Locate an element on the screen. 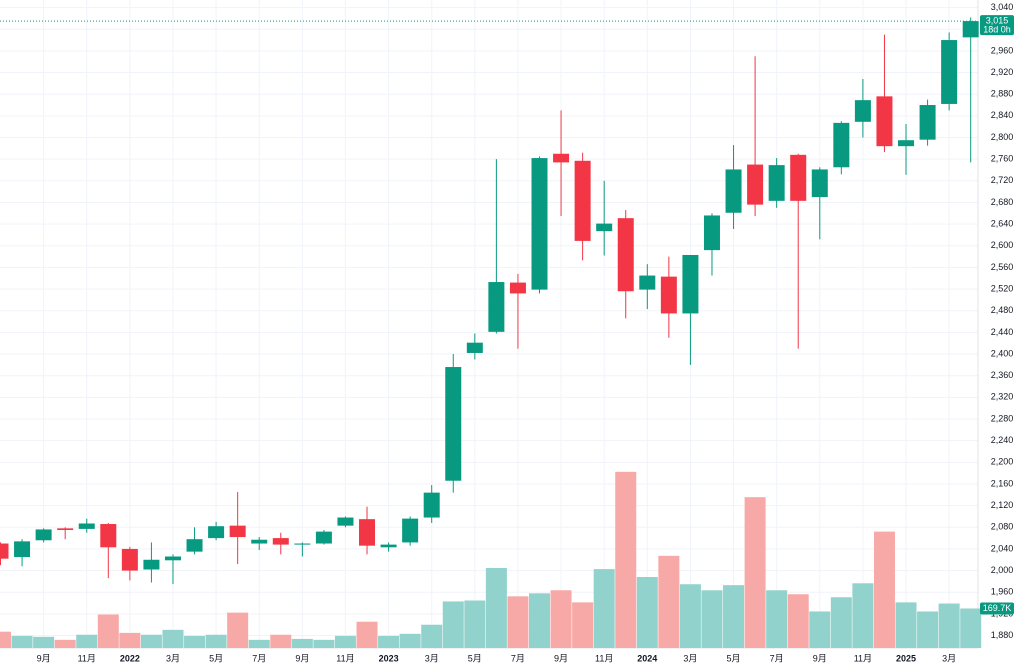 This screenshot has height=669, width=1024. x-tick-label: 2023 is located at coordinates (389, 658).